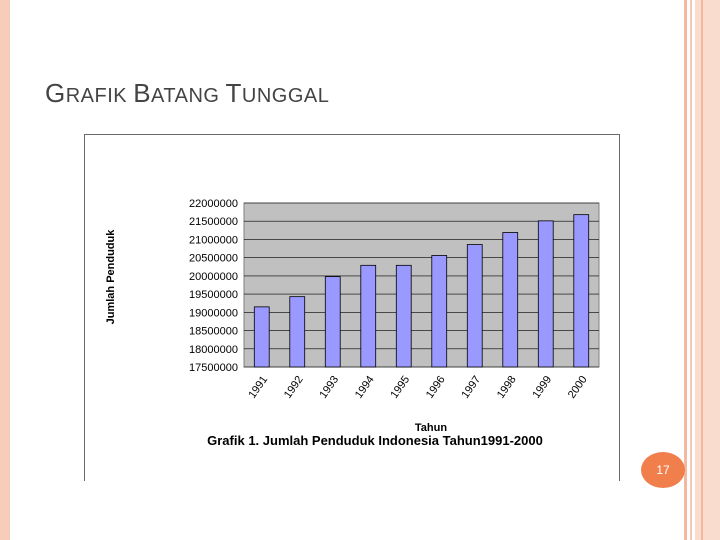  Describe the element at coordinates (702, 270) in the screenshot. I see `slide-right-border` at that location.